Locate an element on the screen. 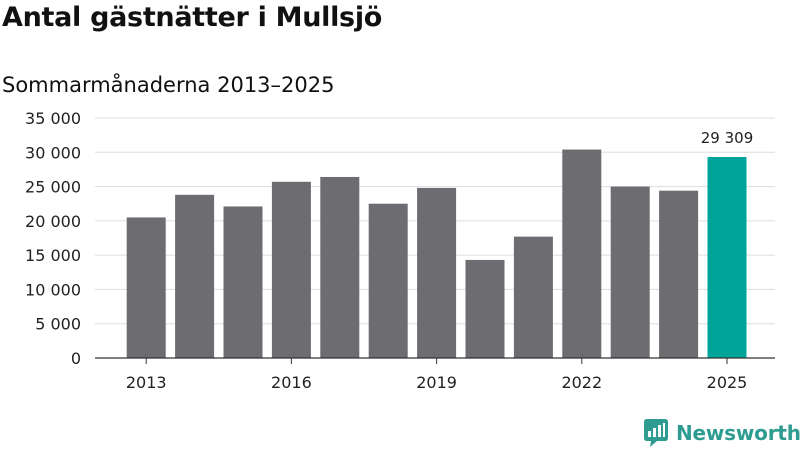 This screenshot has width=800, height=450. data-labels: 29 309 is located at coordinates (727, 138).